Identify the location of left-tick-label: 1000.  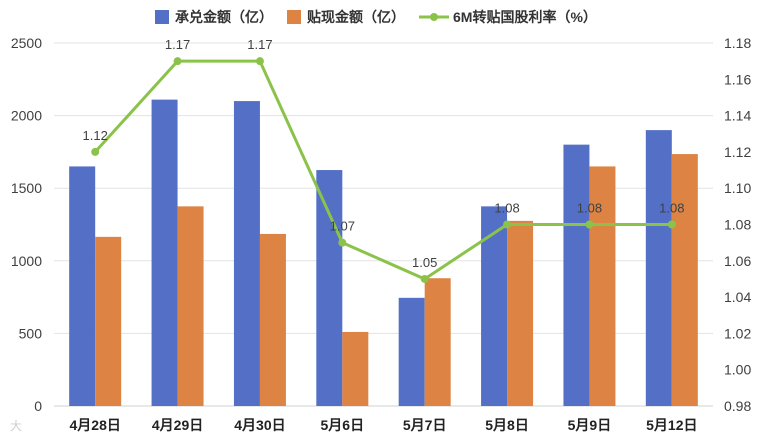
(26, 261).